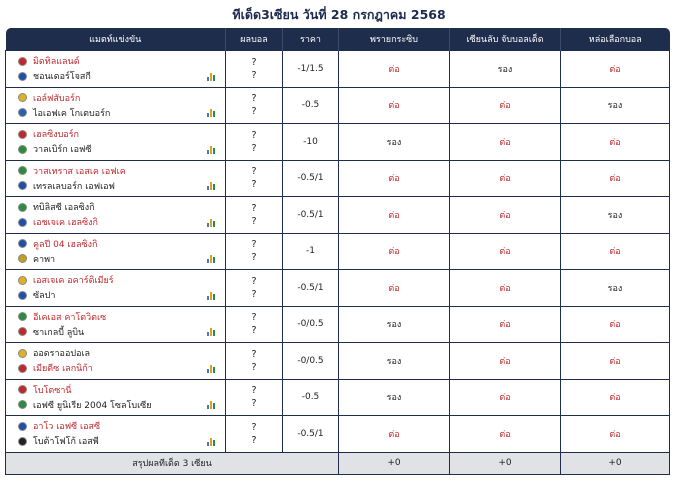 The image size is (678, 483). I want to click on away-team: เทรลเลบอร์ก เอฟเอฟ, so click(121, 185).